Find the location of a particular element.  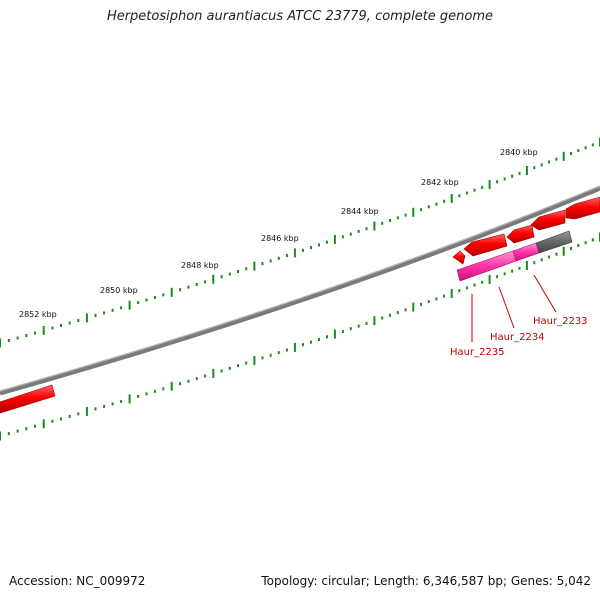

gene-label-Haur_2234: Haur_2234 is located at coordinates (517, 337).